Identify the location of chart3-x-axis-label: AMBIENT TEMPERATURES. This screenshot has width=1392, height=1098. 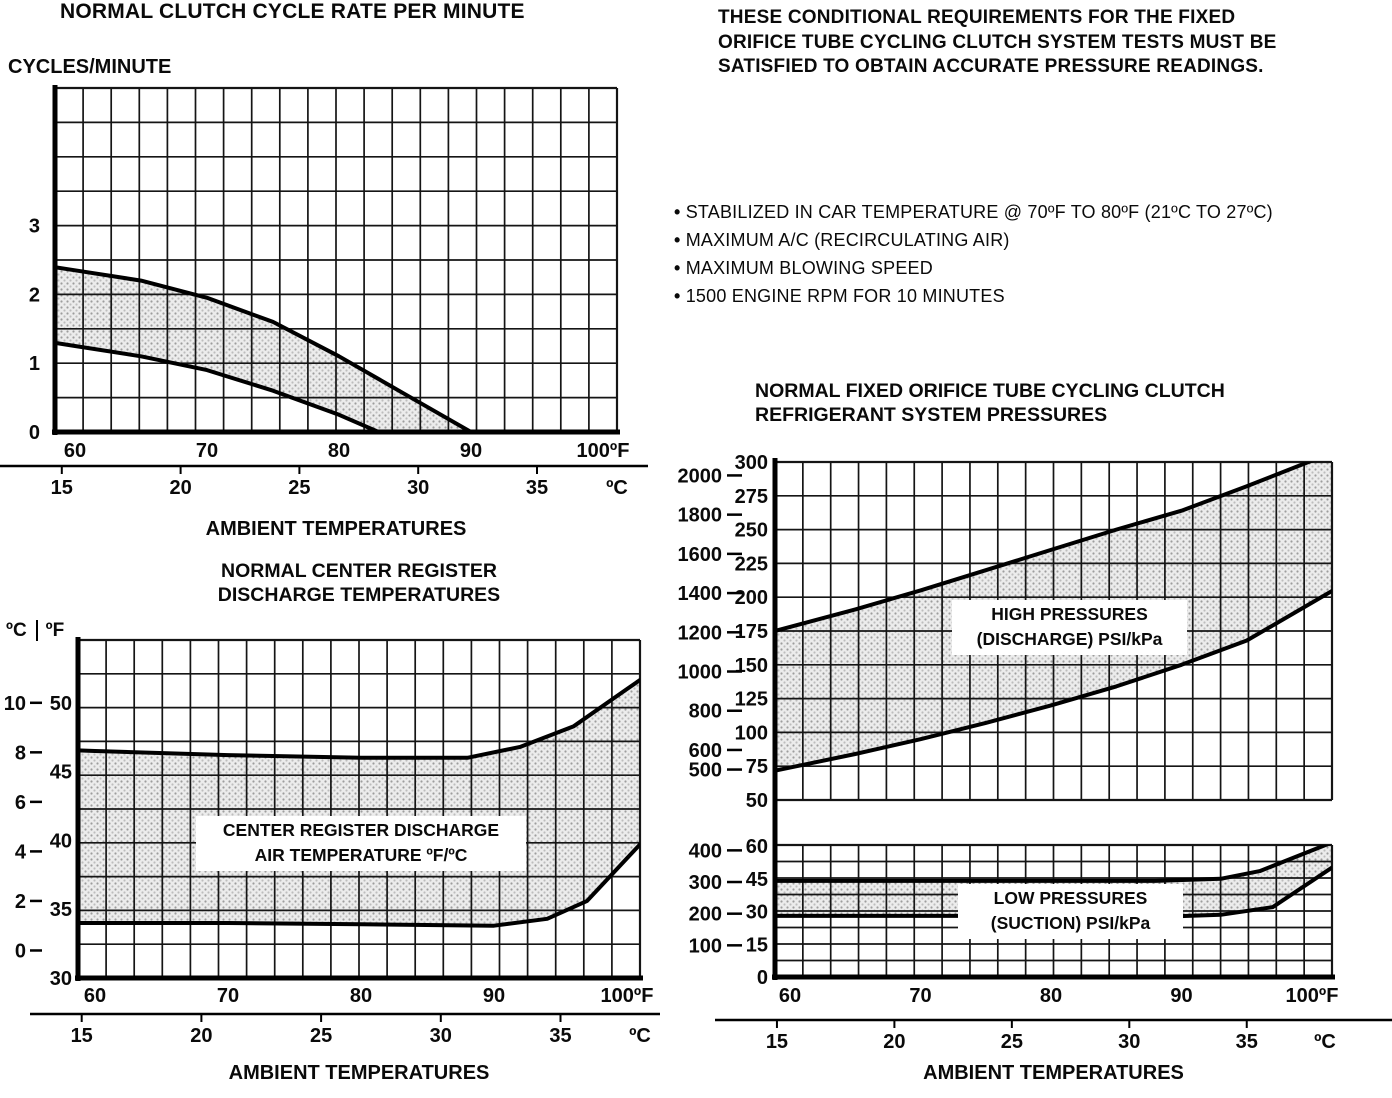
(1053, 1073).